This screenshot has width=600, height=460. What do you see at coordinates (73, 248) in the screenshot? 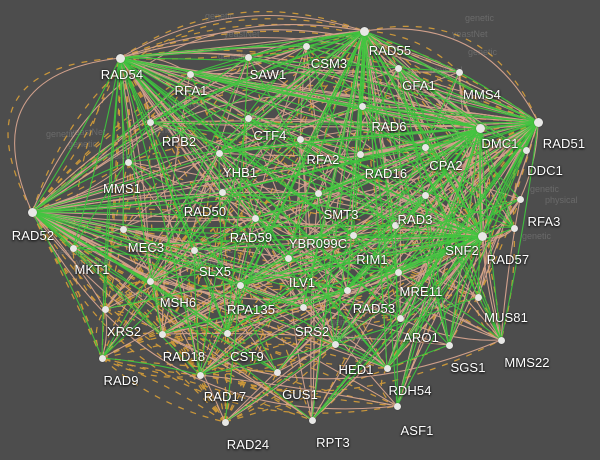
I see `network-node-mkt1` at bounding box center [73, 248].